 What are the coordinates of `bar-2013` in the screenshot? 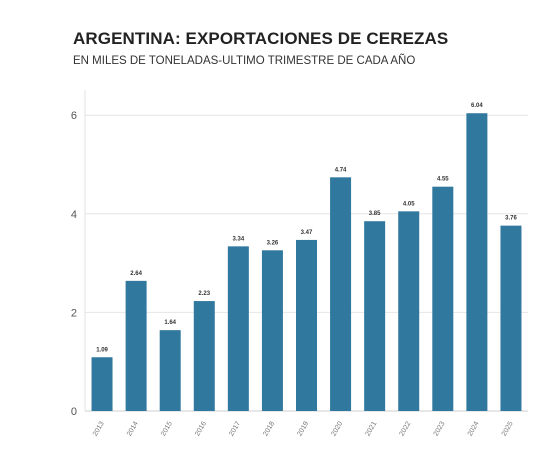 It's located at (102, 384).